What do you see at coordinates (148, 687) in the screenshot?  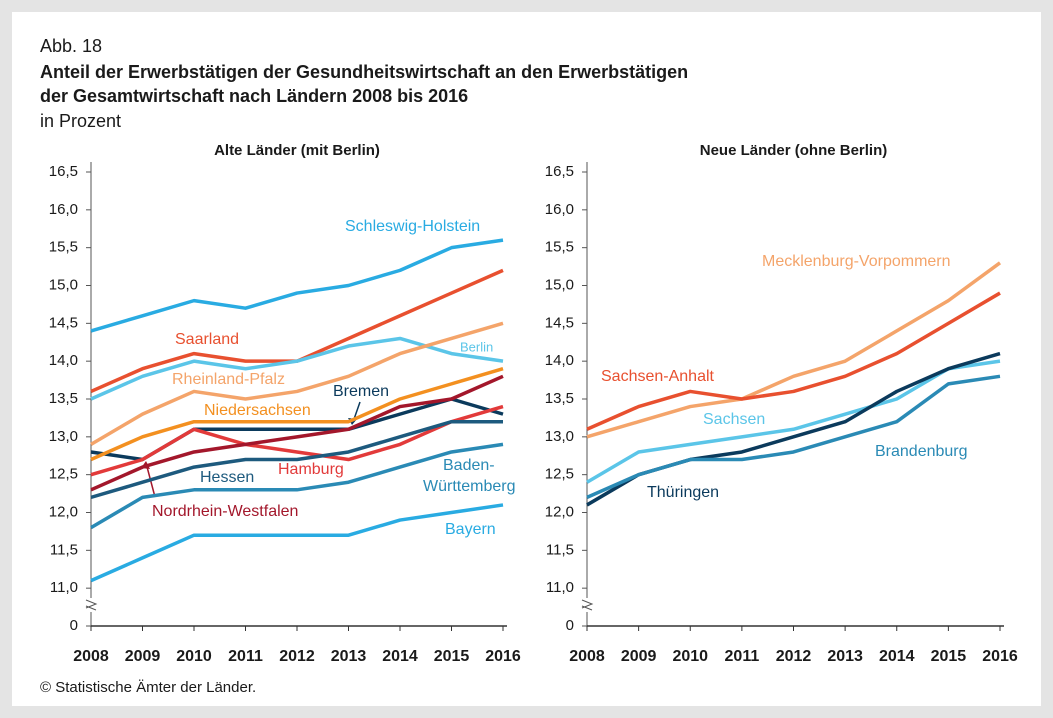 I see `source: © Statistische Ämter der Länder.` at bounding box center [148, 687].